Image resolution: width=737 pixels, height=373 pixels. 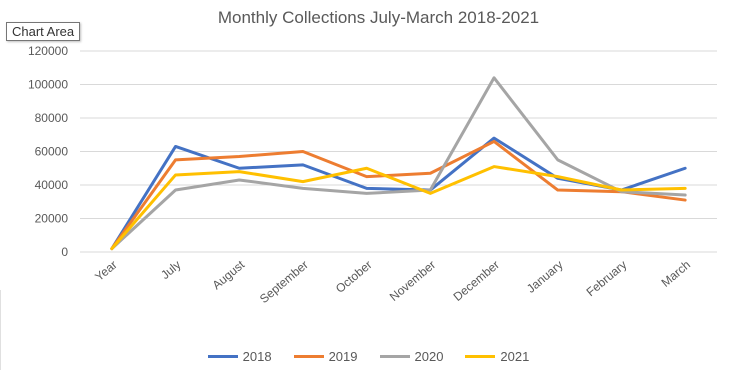 I want to click on legend-item-2021: 2021, so click(x=497, y=356).